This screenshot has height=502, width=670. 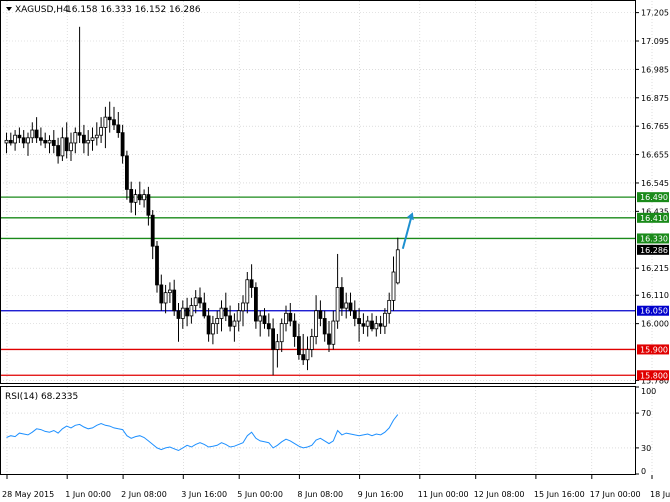 What do you see at coordinates (654, 311) in the screenshot?
I see `level-label: 16.050` at bounding box center [654, 311].